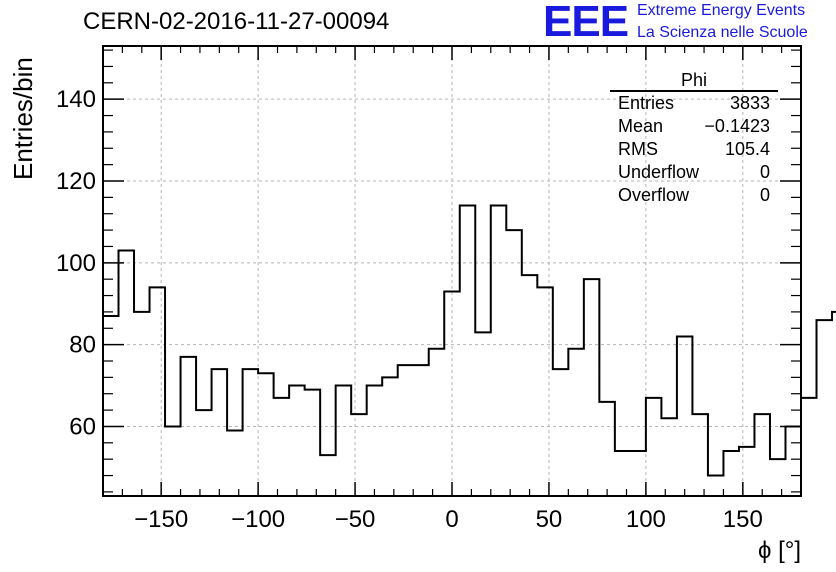 This screenshot has width=836, height=572. What do you see at coordinates (82, 345) in the screenshot?
I see `y-tick-label: 80` at bounding box center [82, 345].